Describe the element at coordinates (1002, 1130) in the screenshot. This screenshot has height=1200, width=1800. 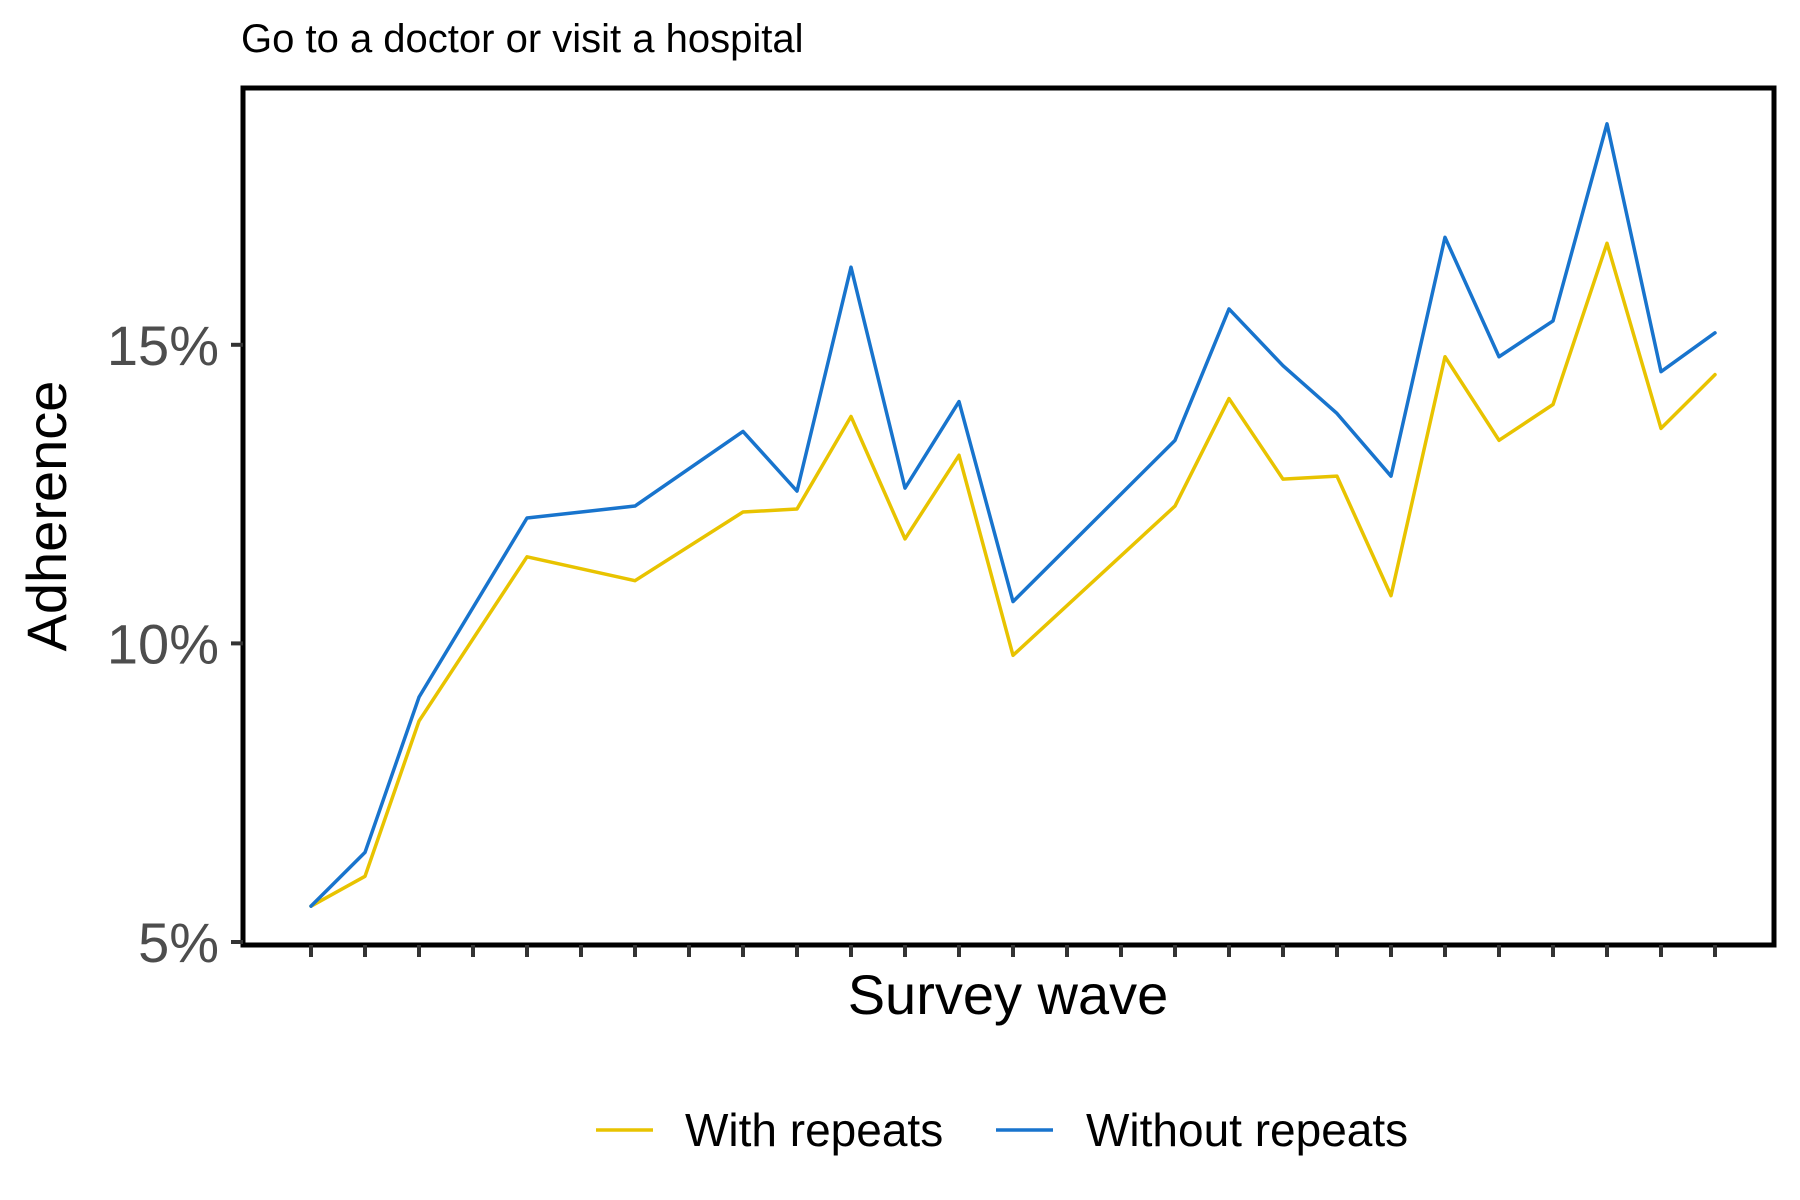
I see `legend: With repeats Without repeats` at that location.